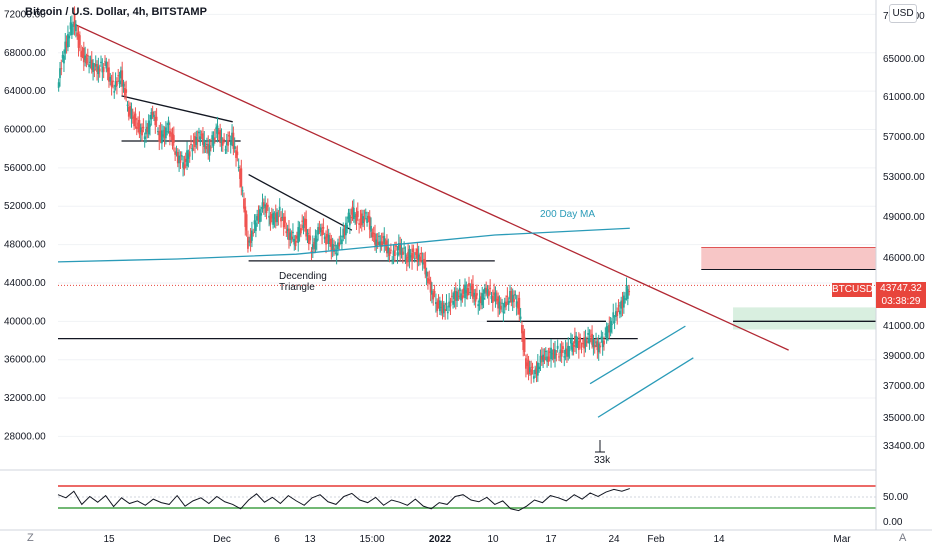 The width and height of the screenshot is (932, 550). Describe the element at coordinates (25, 14) in the screenshot. I see `left-axis-tick: 72000.00` at that location.